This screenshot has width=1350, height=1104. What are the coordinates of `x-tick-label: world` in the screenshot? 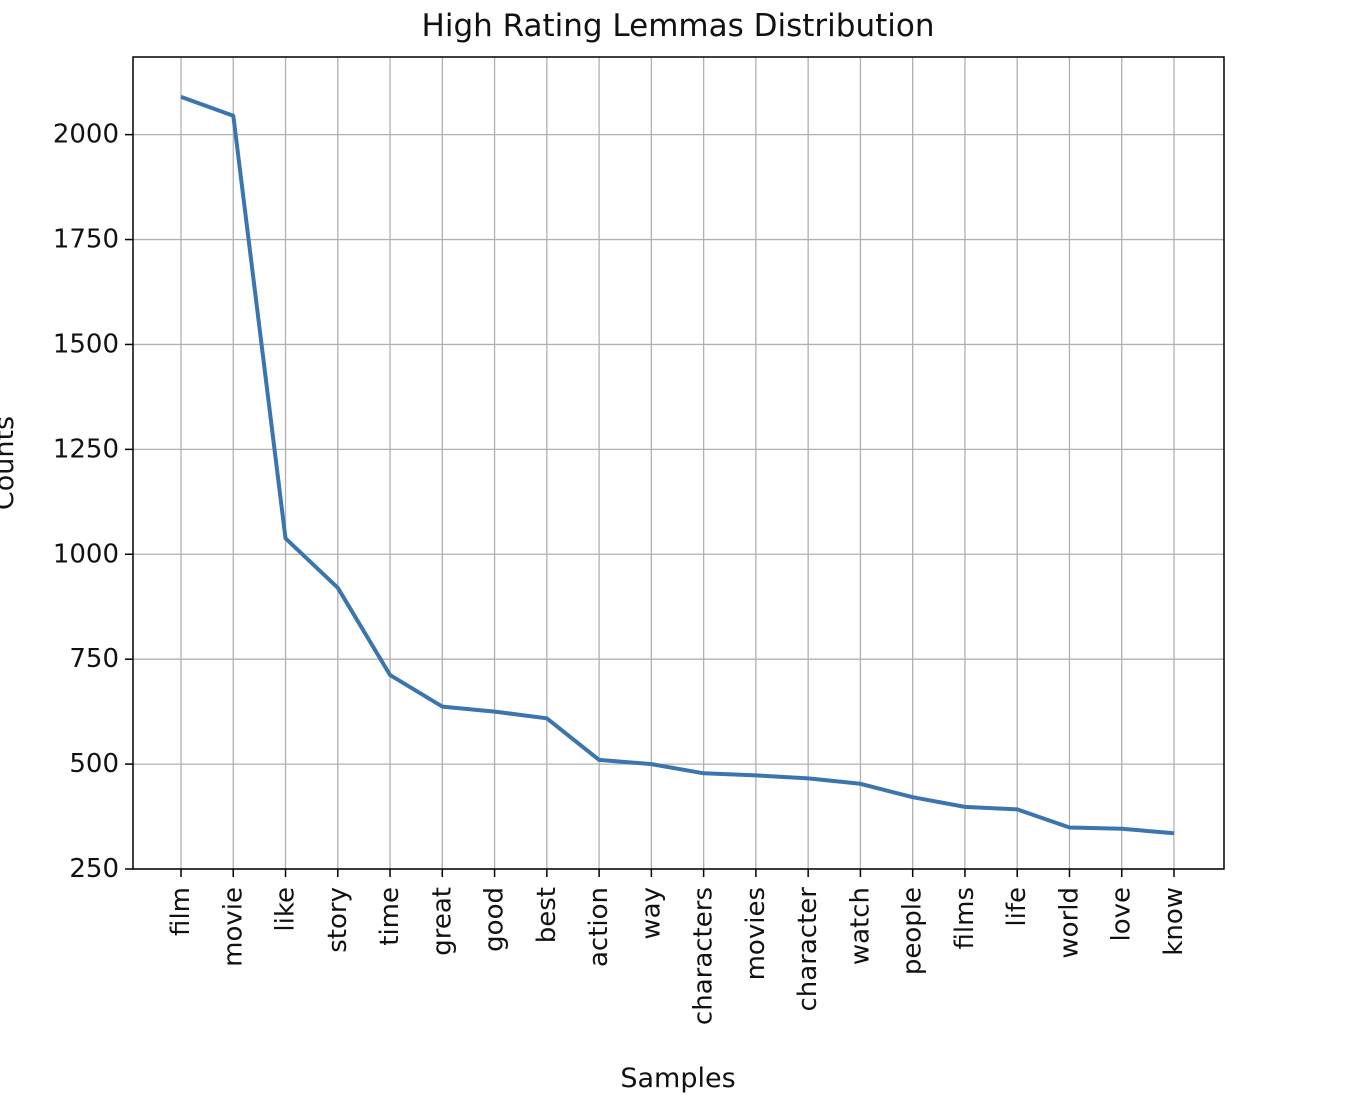 It's located at (1069, 923).